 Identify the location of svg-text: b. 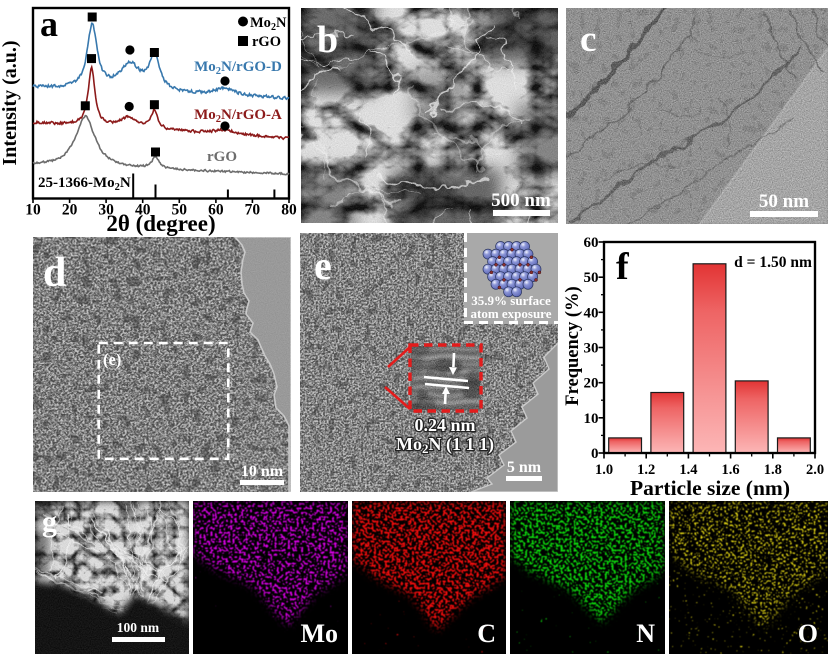
(327, 40).